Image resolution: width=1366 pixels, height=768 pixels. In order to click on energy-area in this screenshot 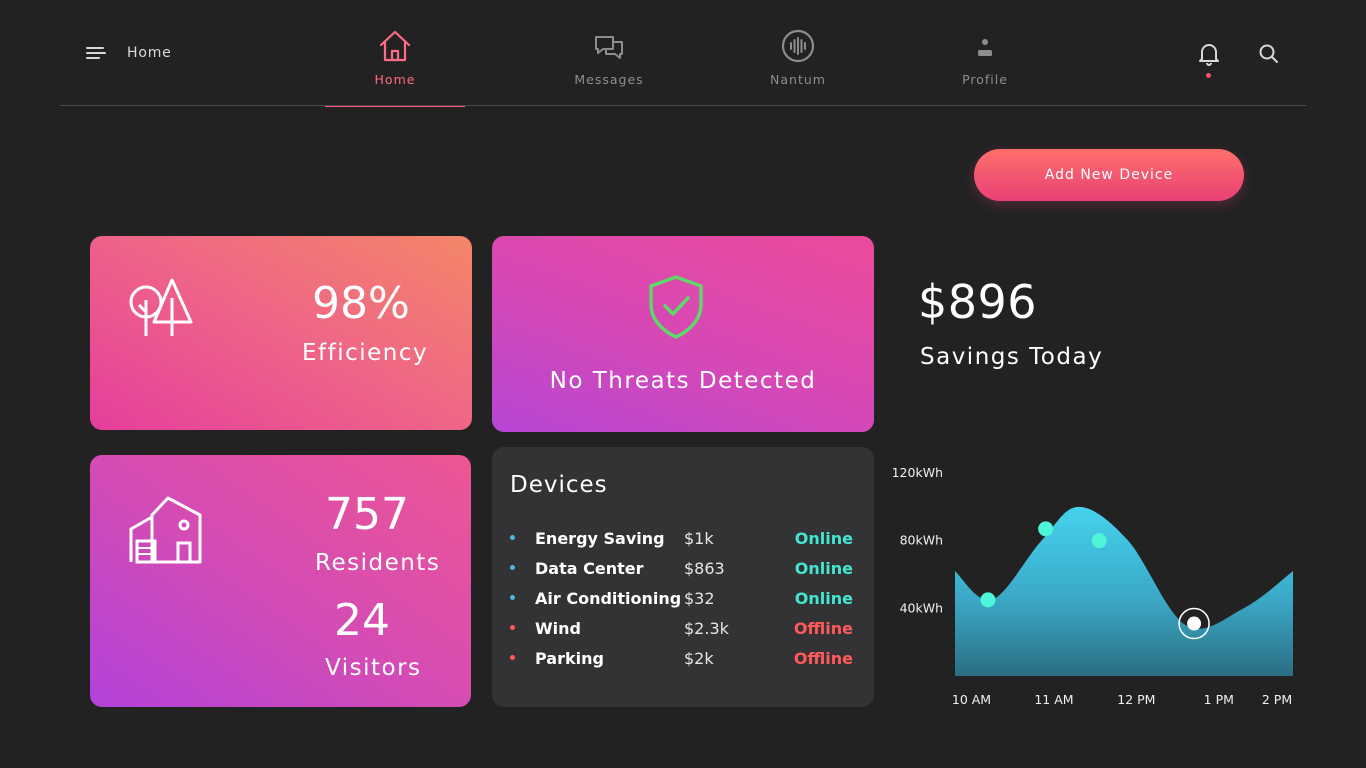, I will do `click(1124, 591)`.